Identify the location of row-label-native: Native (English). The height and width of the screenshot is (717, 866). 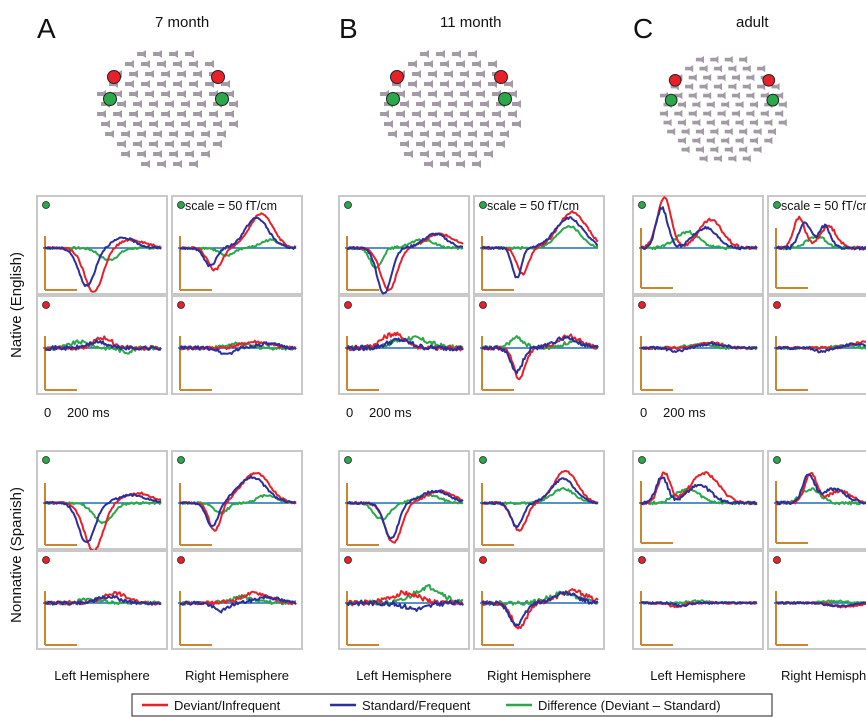
(16, 305).